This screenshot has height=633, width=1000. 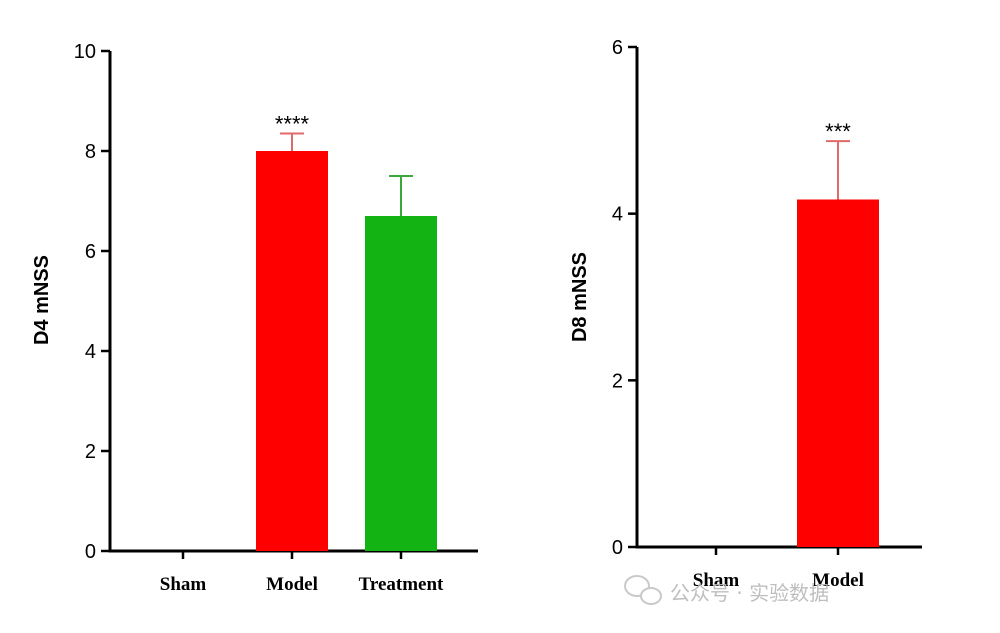 What do you see at coordinates (617, 548) in the screenshot?
I see `d8-y-tick-label: 0` at bounding box center [617, 548].